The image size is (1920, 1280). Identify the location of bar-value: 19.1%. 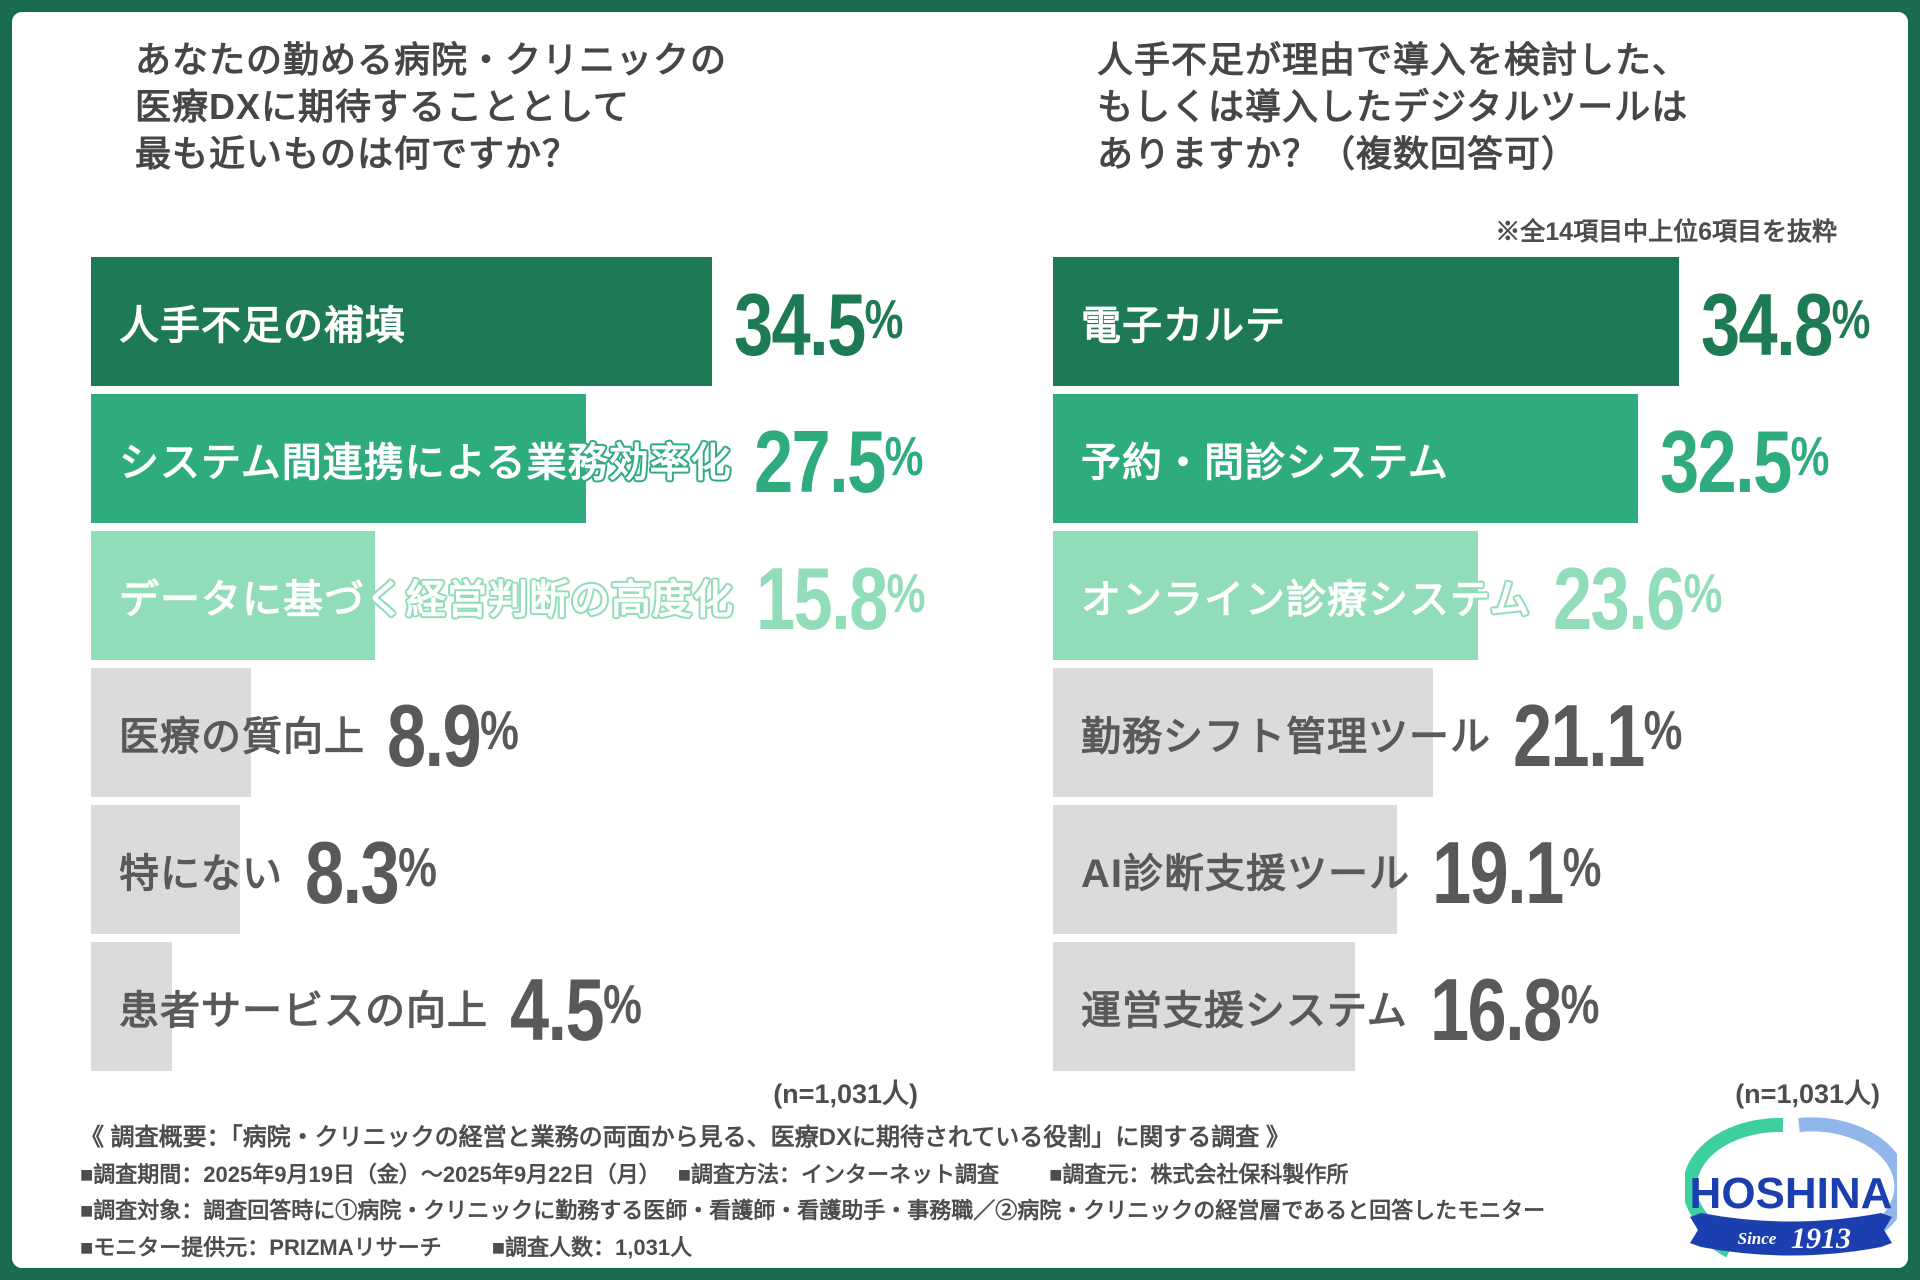
(1516, 873).